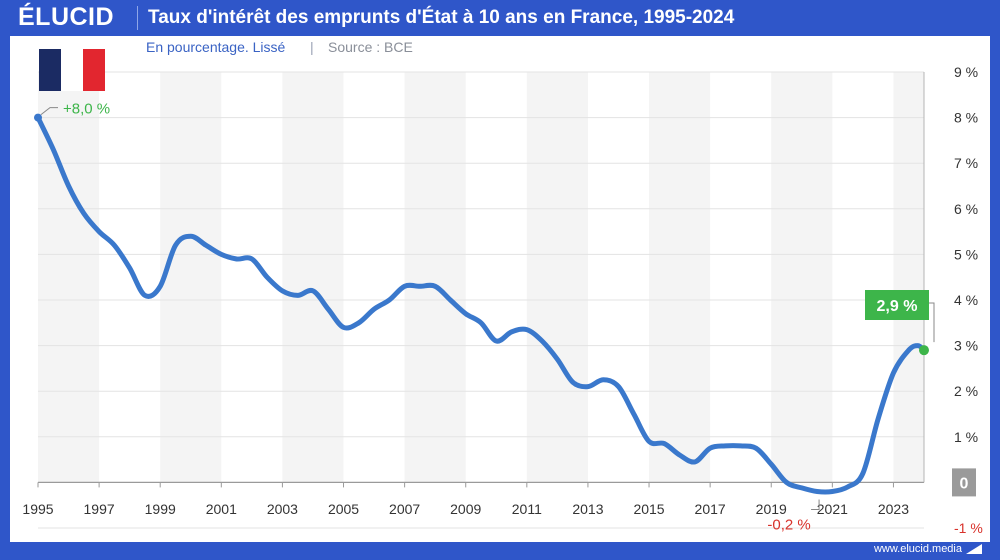 This screenshot has width=1000, height=560. Describe the element at coordinates (404, 509) in the screenshot. I see `x-tick-label: 2007` at that location.